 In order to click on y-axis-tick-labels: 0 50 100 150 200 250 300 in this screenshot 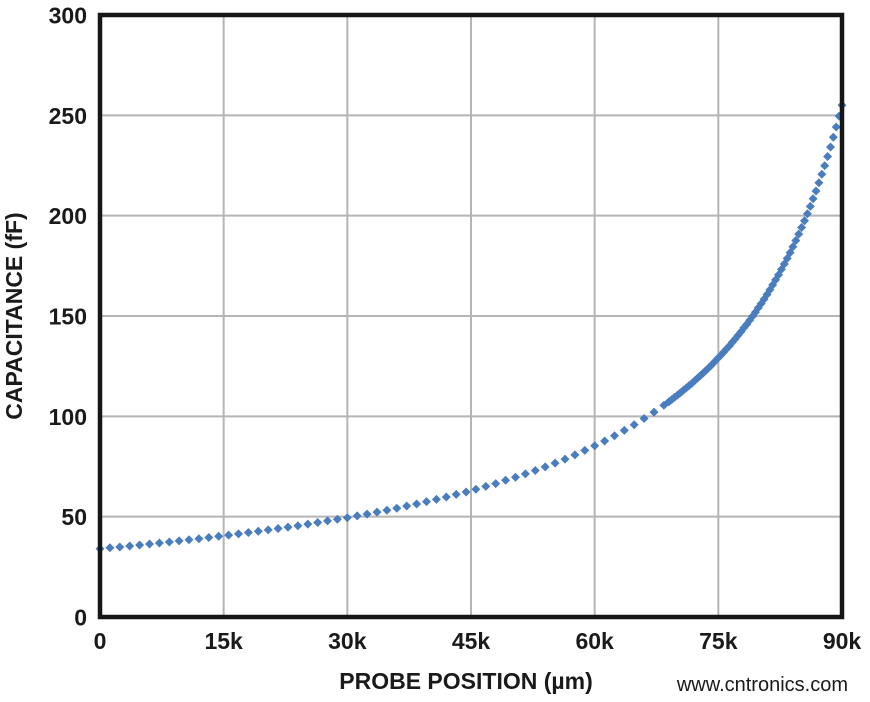, I will do `click(68, 317)`.